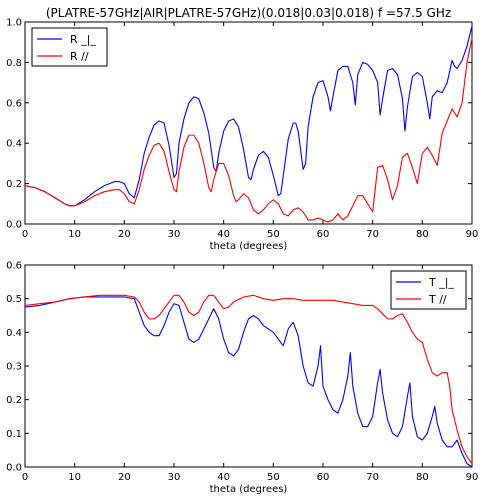 The width and height of the screenshot is (485, 502). I want to click on top-x-tick-label: 0, so click(25, 234).